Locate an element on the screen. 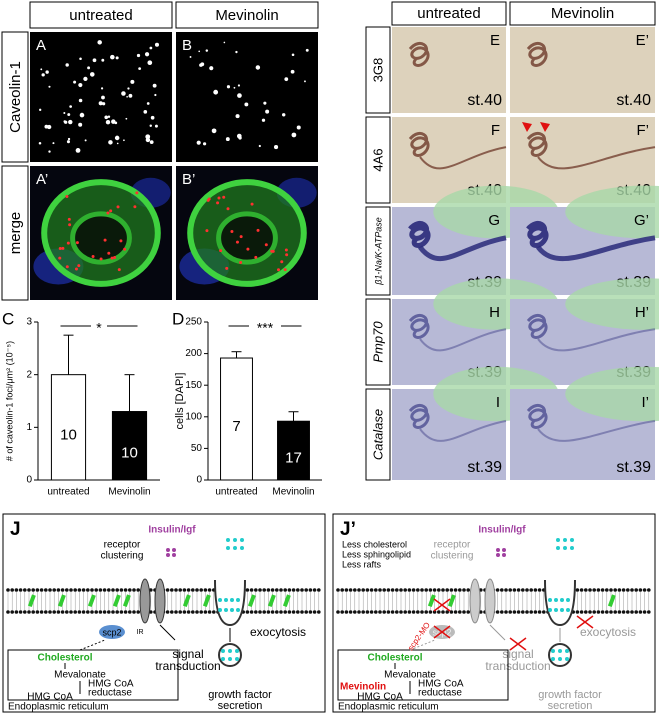 The image size is (659, 715). n-label: 7 is located at coordinates (236, 426).